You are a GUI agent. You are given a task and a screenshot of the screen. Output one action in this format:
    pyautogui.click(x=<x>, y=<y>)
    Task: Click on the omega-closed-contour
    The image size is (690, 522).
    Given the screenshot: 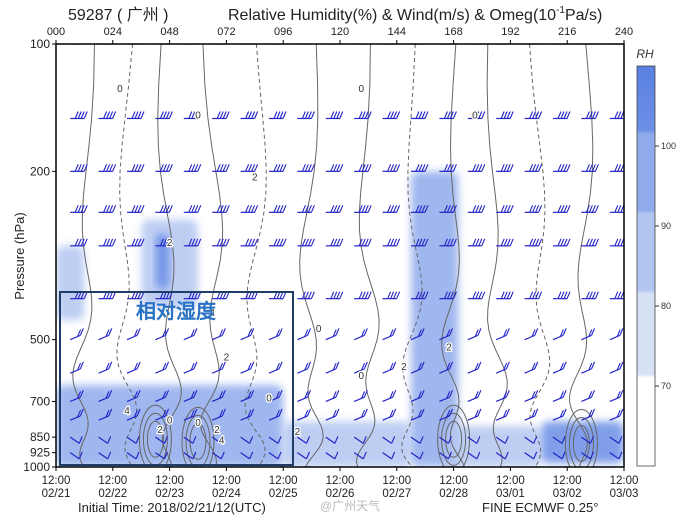 What is the action you would take?
    pyautogui.click(x=155, y=435)
    